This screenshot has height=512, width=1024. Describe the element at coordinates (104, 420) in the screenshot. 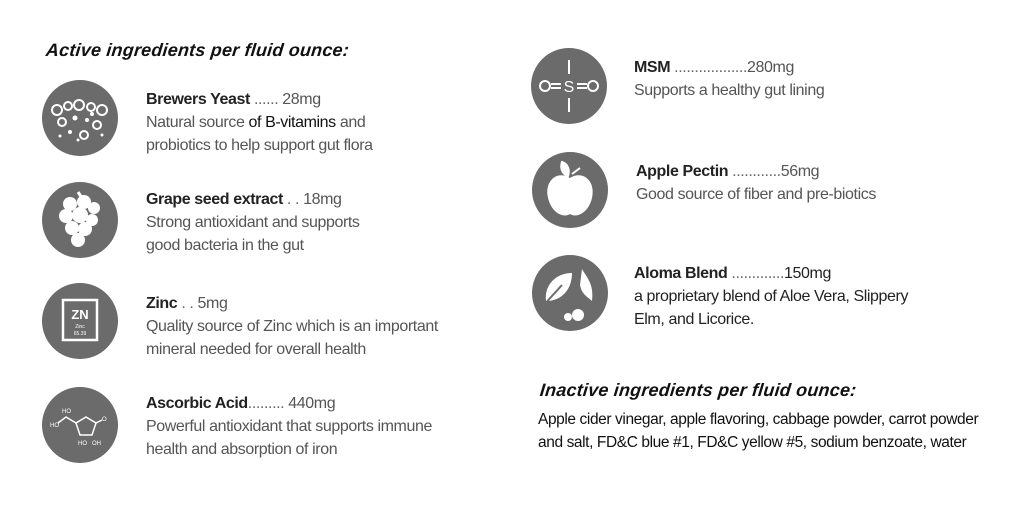

I see `svg-text: O` at that location.